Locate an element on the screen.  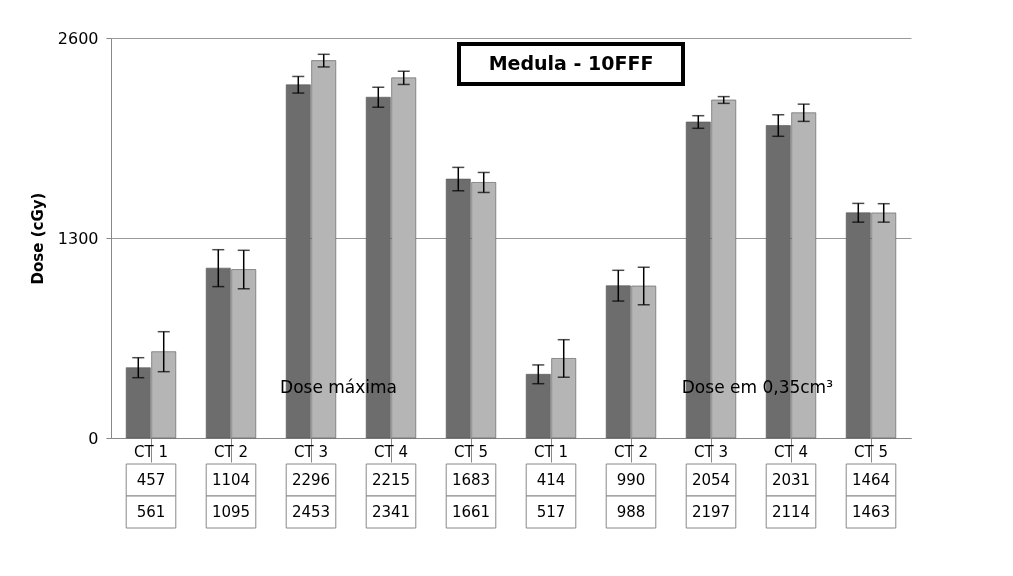
data-label: 1683 is located at coordinates (471, 480).